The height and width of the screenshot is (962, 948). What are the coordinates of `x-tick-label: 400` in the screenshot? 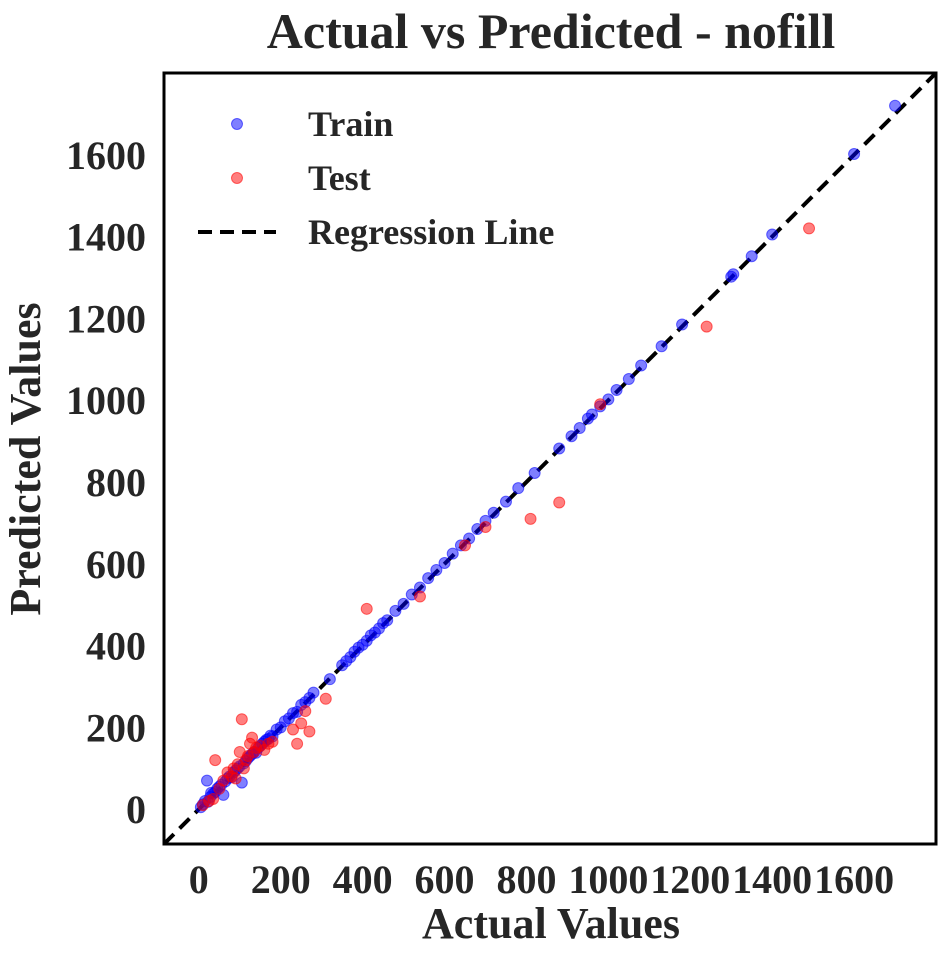 It's located at (363, 879).